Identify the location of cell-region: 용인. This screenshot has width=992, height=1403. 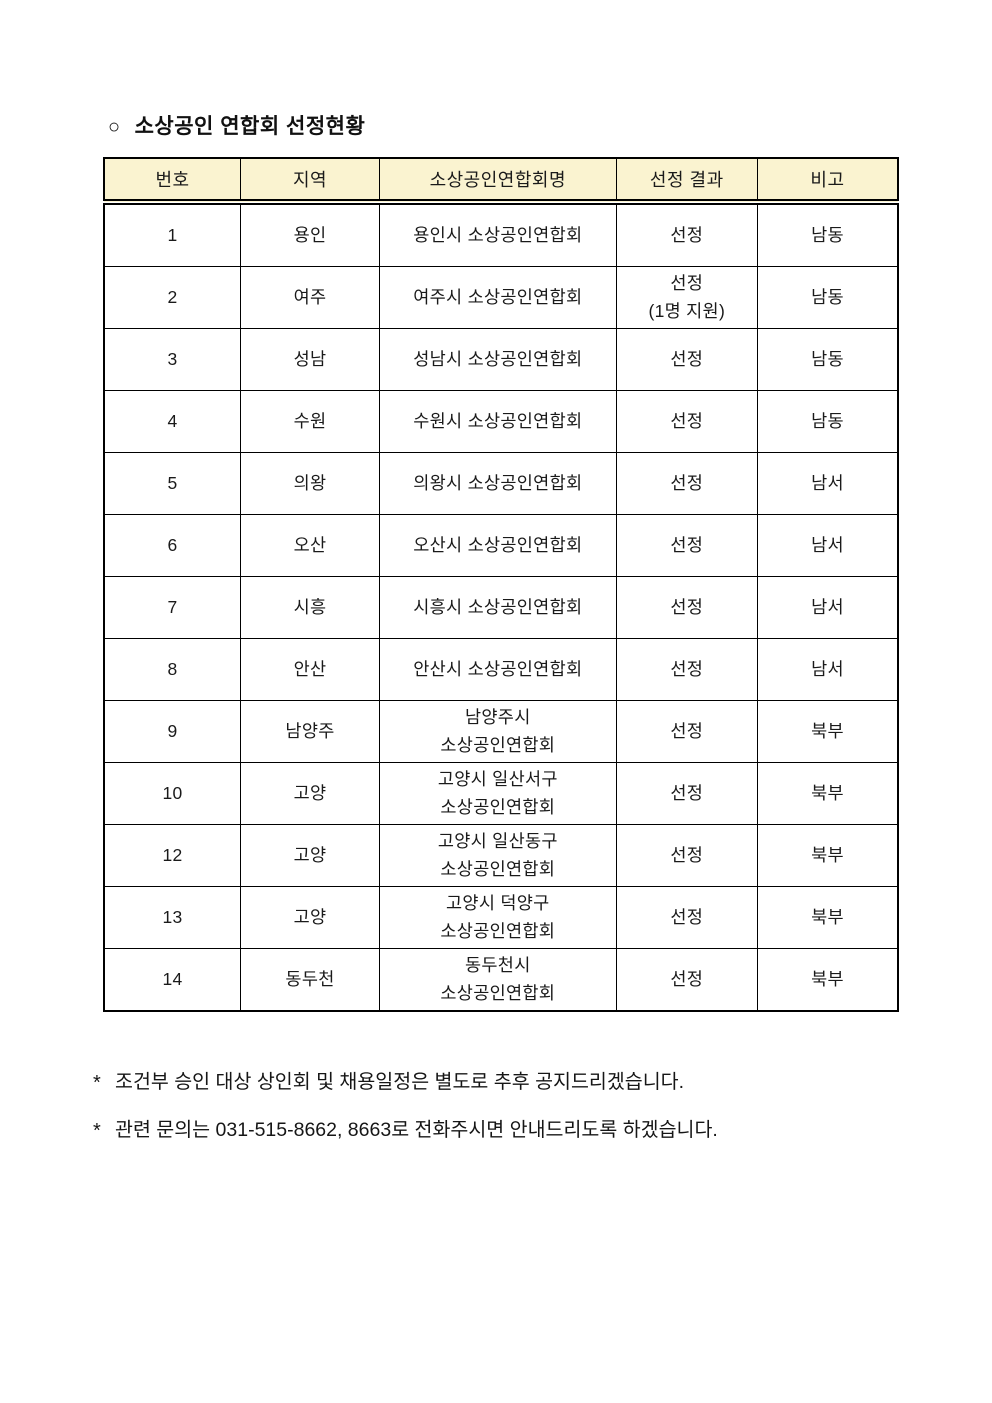
(310, 234).